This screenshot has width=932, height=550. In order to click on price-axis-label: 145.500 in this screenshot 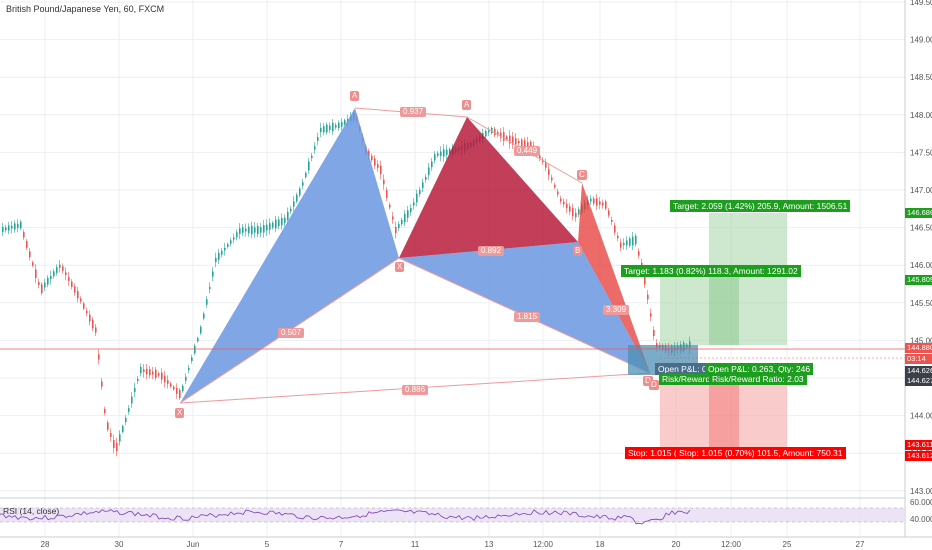, I will do `click(921, 303)`.